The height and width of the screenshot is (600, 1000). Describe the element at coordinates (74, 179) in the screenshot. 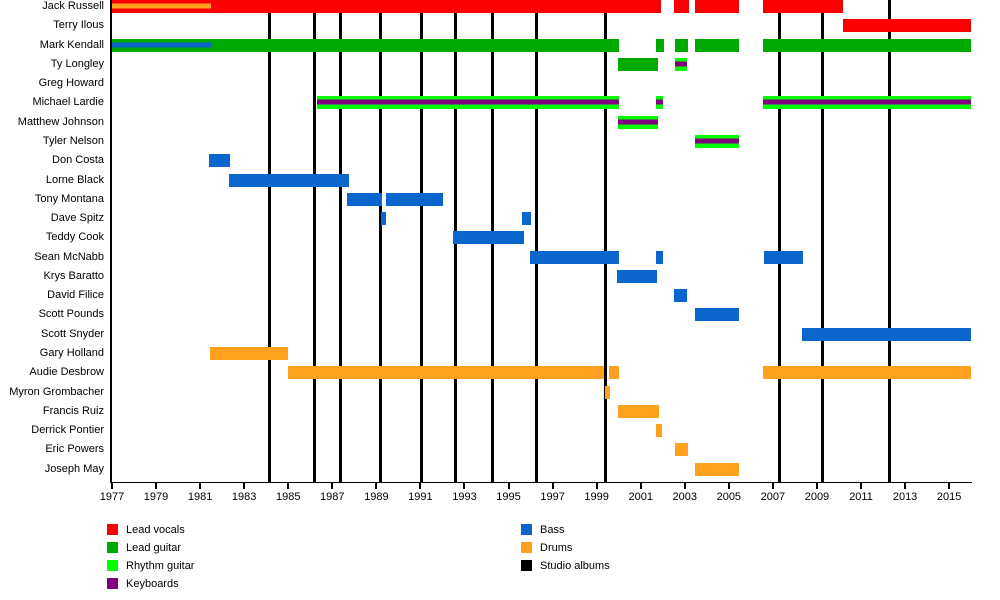

I see `member-label: Lorne Black` at that location.